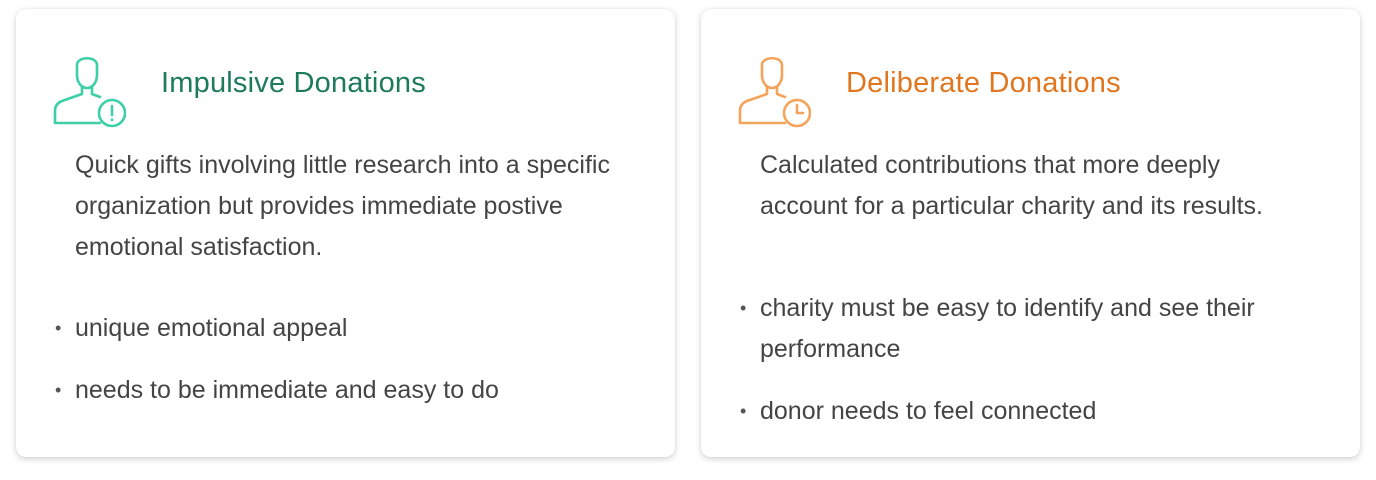 Image resolution: width=1376 pixels, height=480 pixels. I want to click on card-title: Impulsive Donations, so click(293, 83).